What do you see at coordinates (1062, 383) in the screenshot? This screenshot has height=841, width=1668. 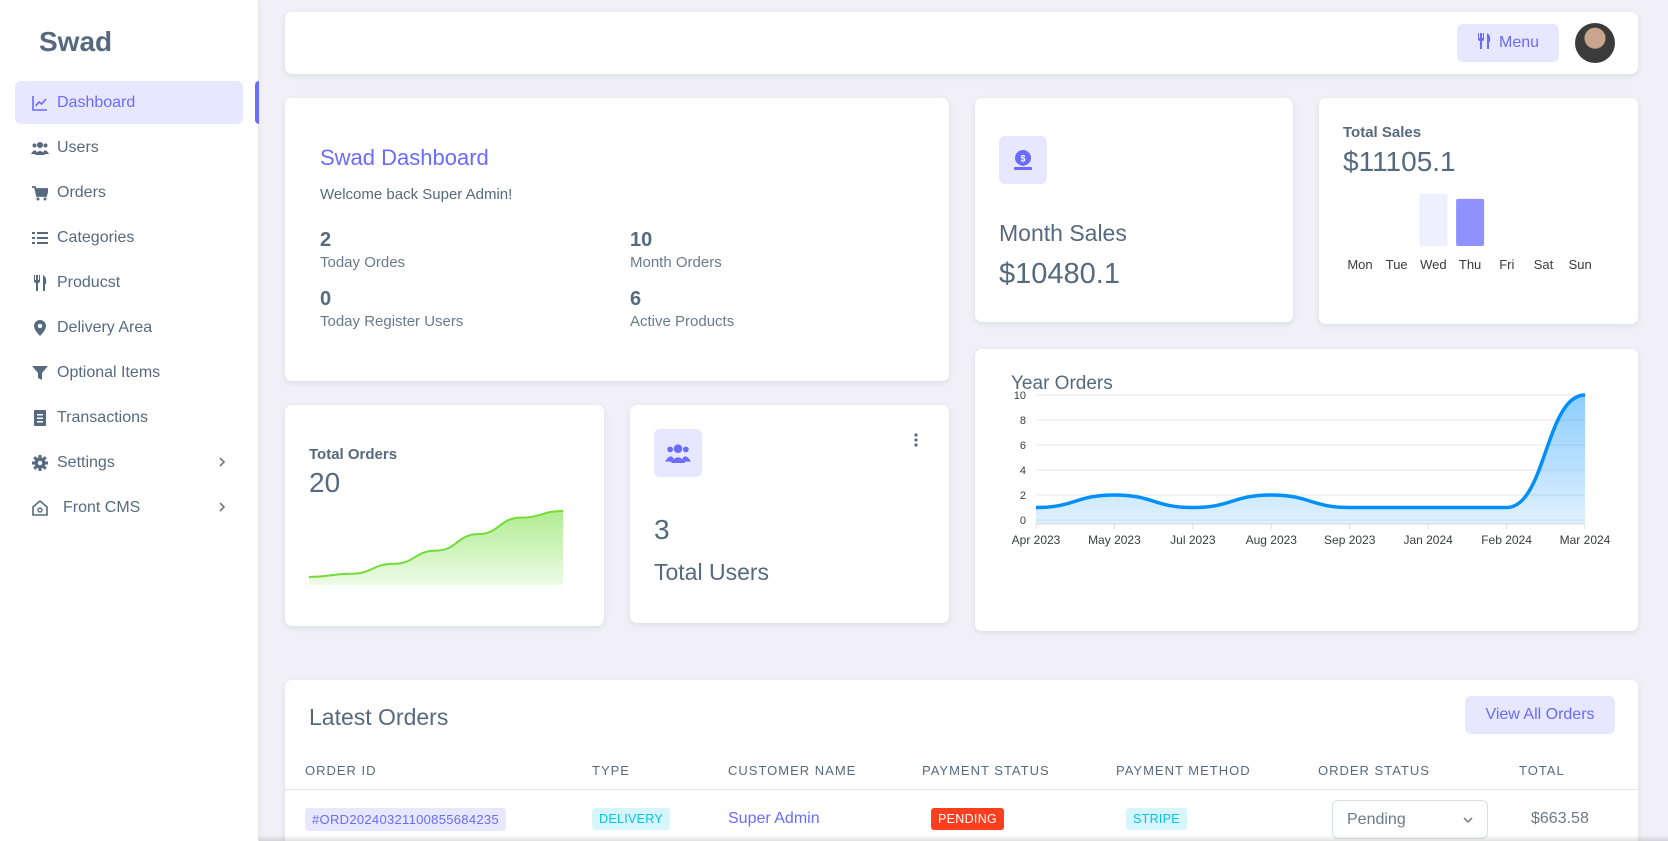 I see `year-orders-label: Year Orders` at bounding box center [1062, 383].